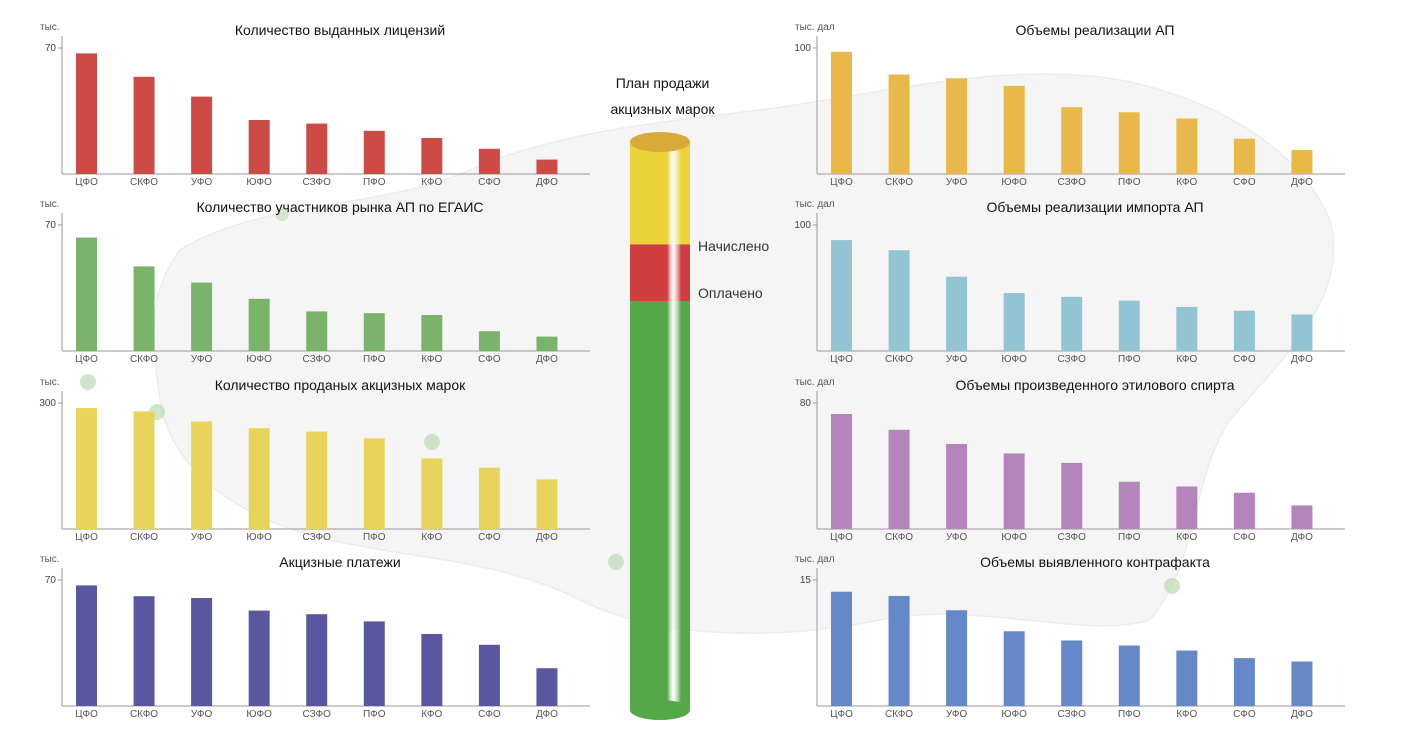 The image size is (1408, 736). Describe the element at coordinates (662, 83) in the screenshot. I see `cylinder-title-line1: План продажи` at that location.